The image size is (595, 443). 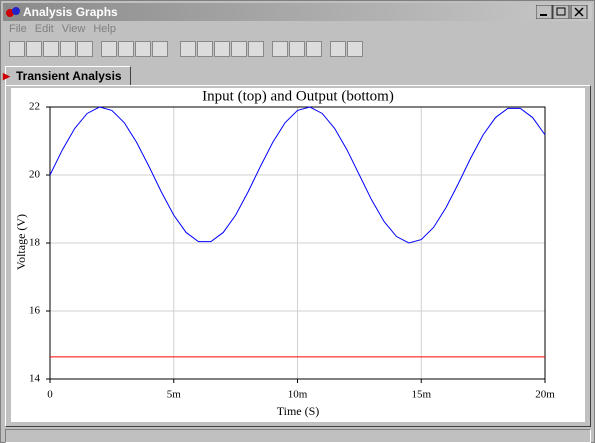 What do you see at coordinates (21, 242) in the screenshot?
I see `y-axis-label: Voltage (V)` at bounding box center [21, 242].